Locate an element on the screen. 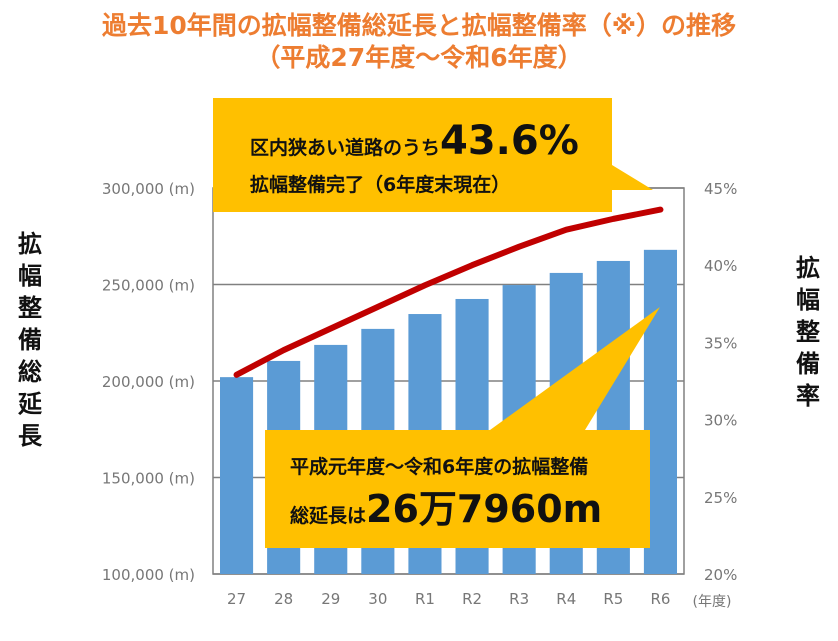 Image resolution: width=838 pixels, height=641 pixels. chart-title: 過去10年間の拡幅整備総延長と拡幅整備率（※）の推移 is located at coordinates (419, 25).